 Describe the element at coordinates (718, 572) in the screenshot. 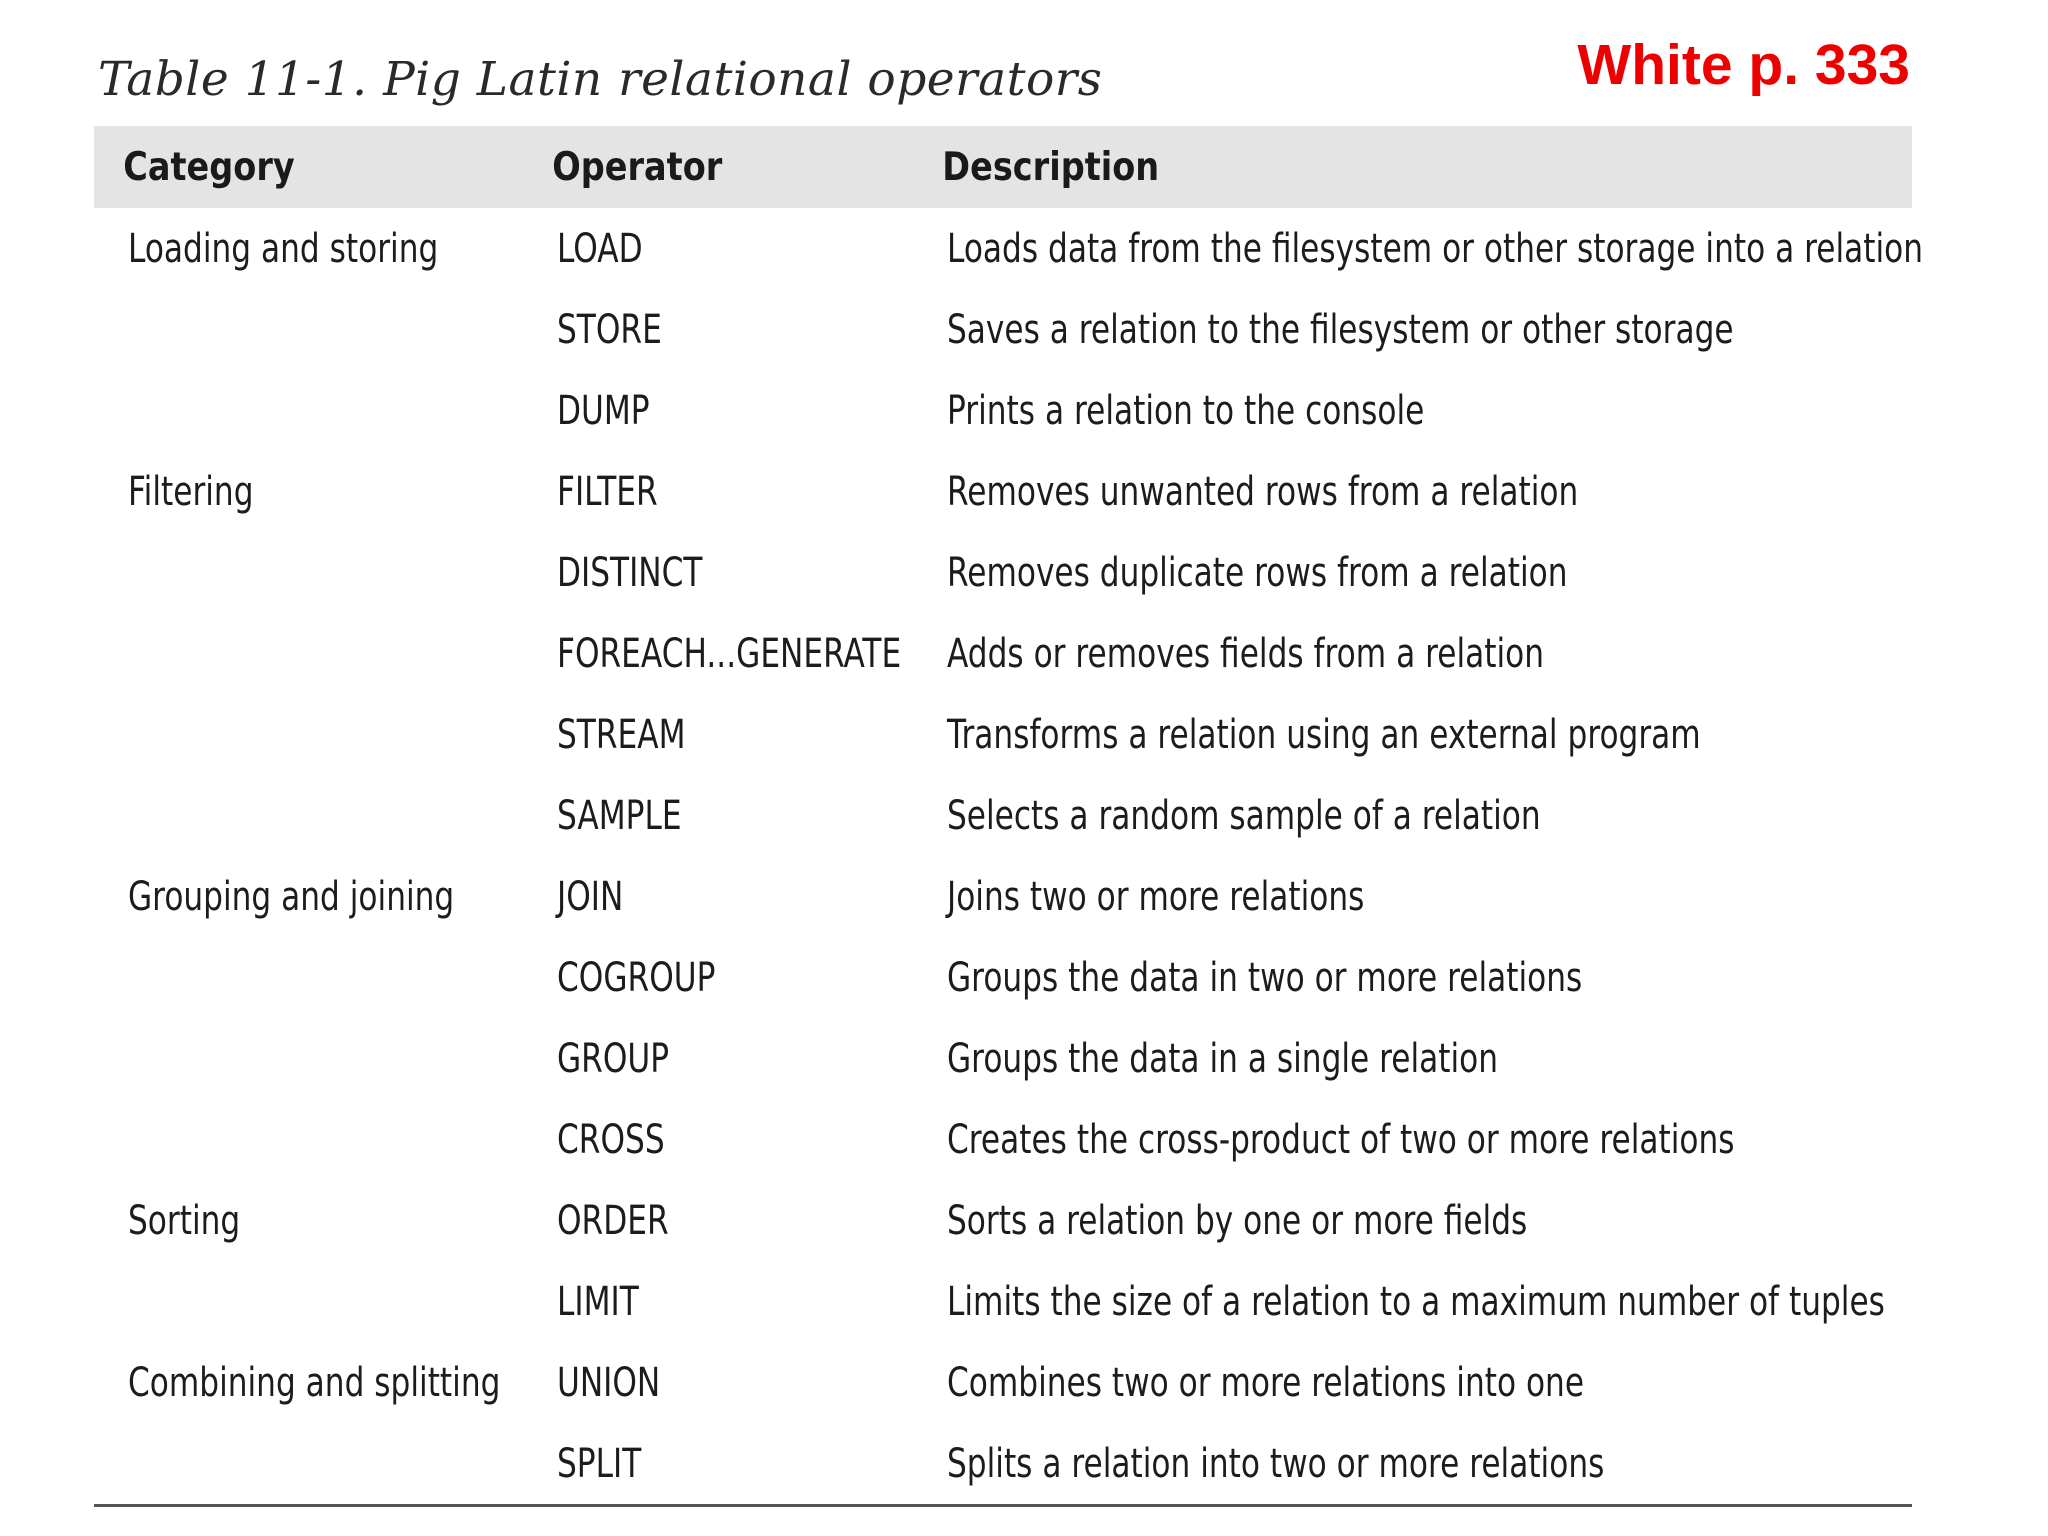

I see `operator-cell: DISTINCT` at that location.